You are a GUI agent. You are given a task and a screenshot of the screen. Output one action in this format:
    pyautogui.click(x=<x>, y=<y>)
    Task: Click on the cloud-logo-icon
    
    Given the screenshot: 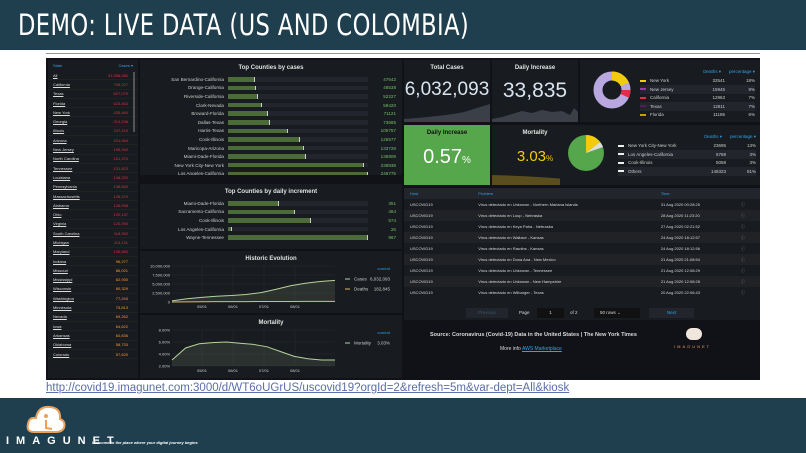 What is the action you would take?
    pyautogui.click(x=694, y=334)
    